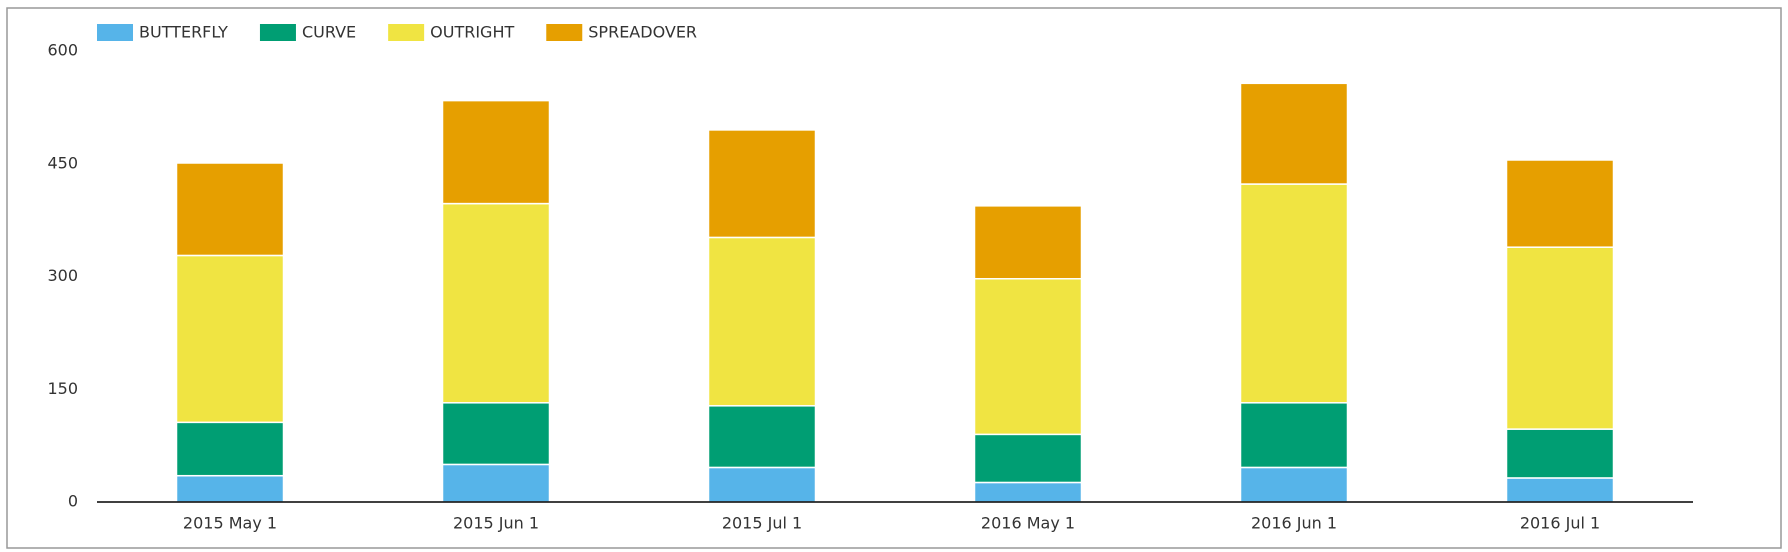  Describe the element at coordinates (73, 501) in the screenshot. I see `y-tick-label: 0` at that location.